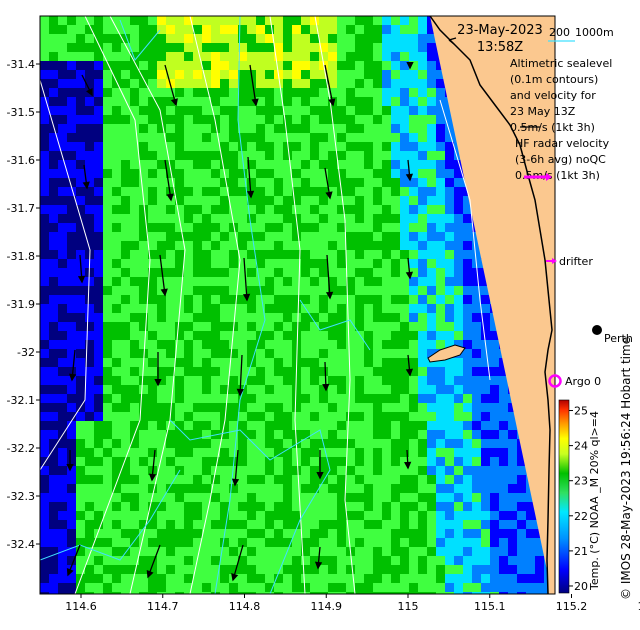 The image size is (640, 630). I want to click on x-tick-label: 115, so click(408, 606).